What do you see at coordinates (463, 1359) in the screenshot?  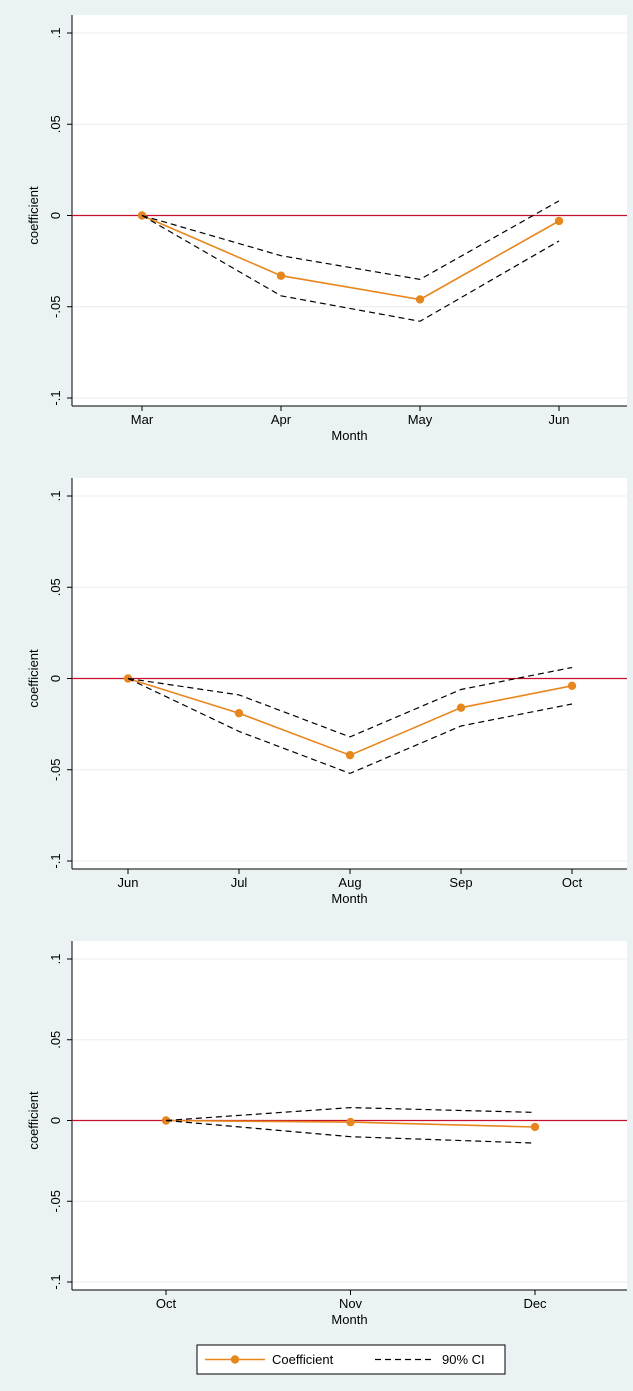 I see `legend-label-ci: 90% CI` at bounding box center [463, 1359].